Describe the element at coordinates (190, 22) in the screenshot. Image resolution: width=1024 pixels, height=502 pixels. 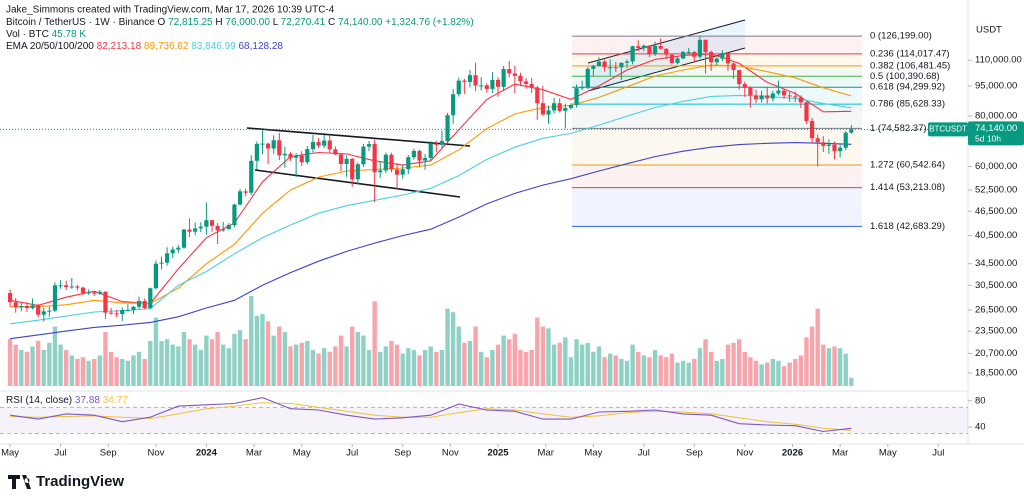
I see `ohlc-value: 72,815.25` at that location.